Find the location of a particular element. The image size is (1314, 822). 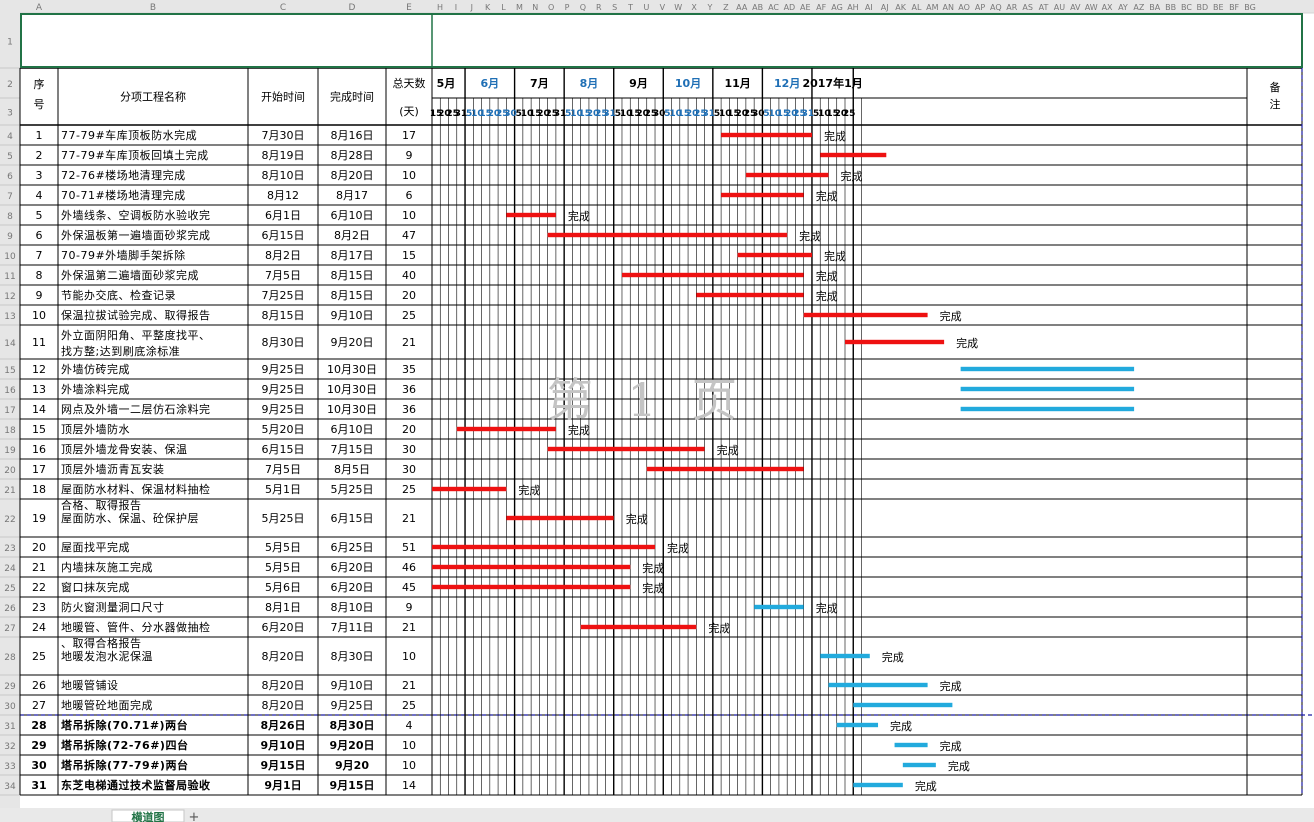

task-end: 9月15日 is located at coordinates (352, 785).